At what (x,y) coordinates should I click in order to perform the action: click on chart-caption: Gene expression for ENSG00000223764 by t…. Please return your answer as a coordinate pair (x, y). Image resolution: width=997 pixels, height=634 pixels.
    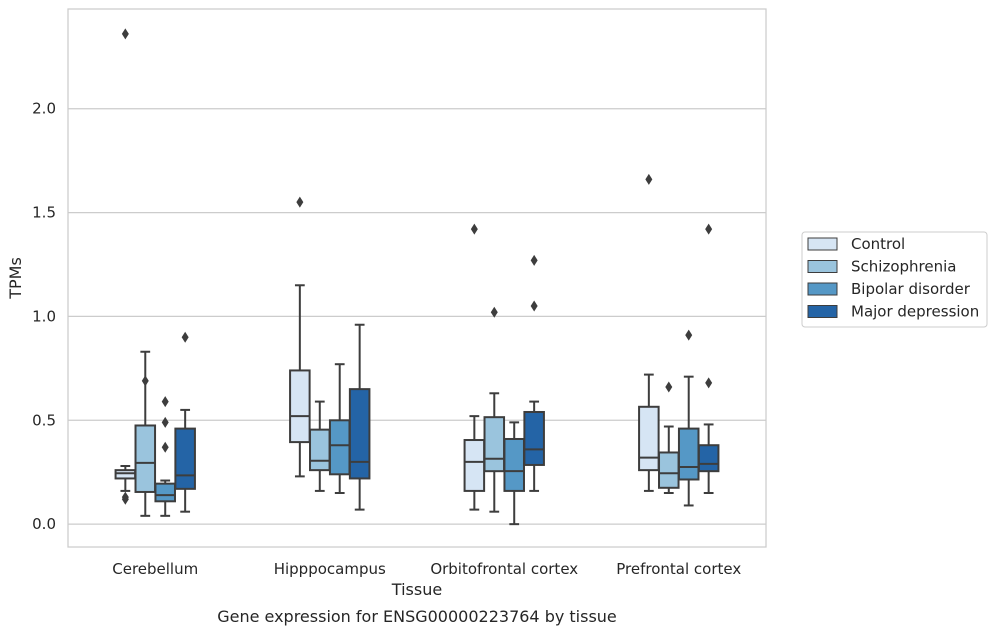
    Looking at the image, I should click on (417, 616).